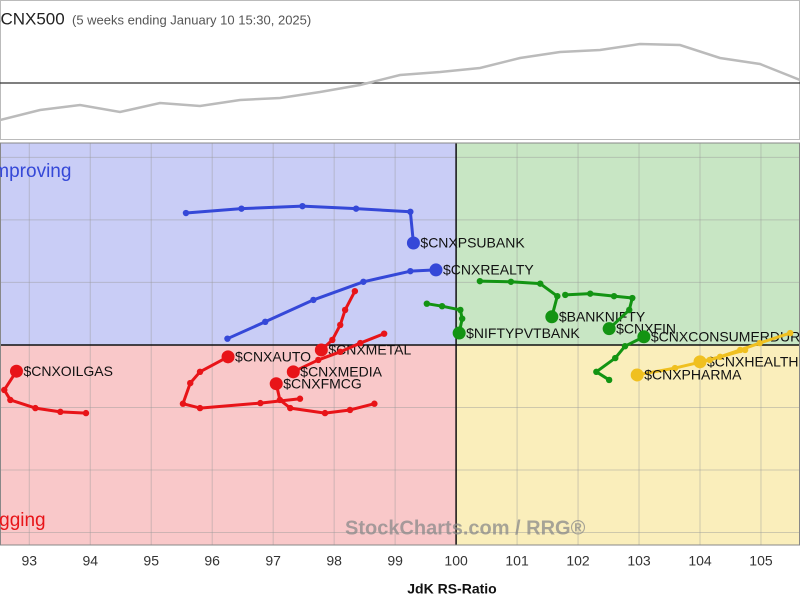  What do you see at coordinates (322, 383) in the screenshot?
I see `series-label: $CNXFMCG` at bounding box center [322, 383].